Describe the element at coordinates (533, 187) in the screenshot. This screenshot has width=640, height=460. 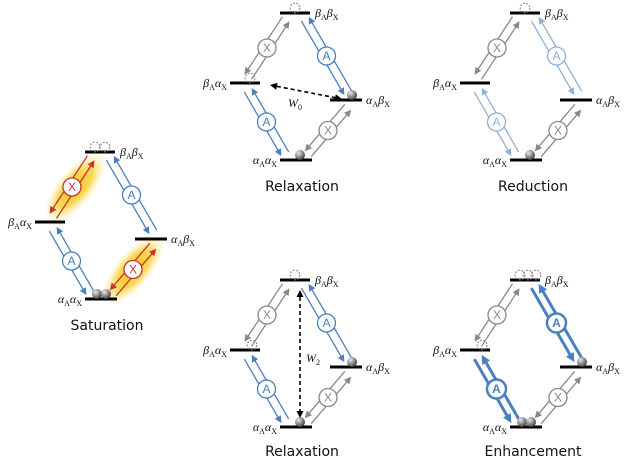
I see `caption-reduction: Reduction` at that location.